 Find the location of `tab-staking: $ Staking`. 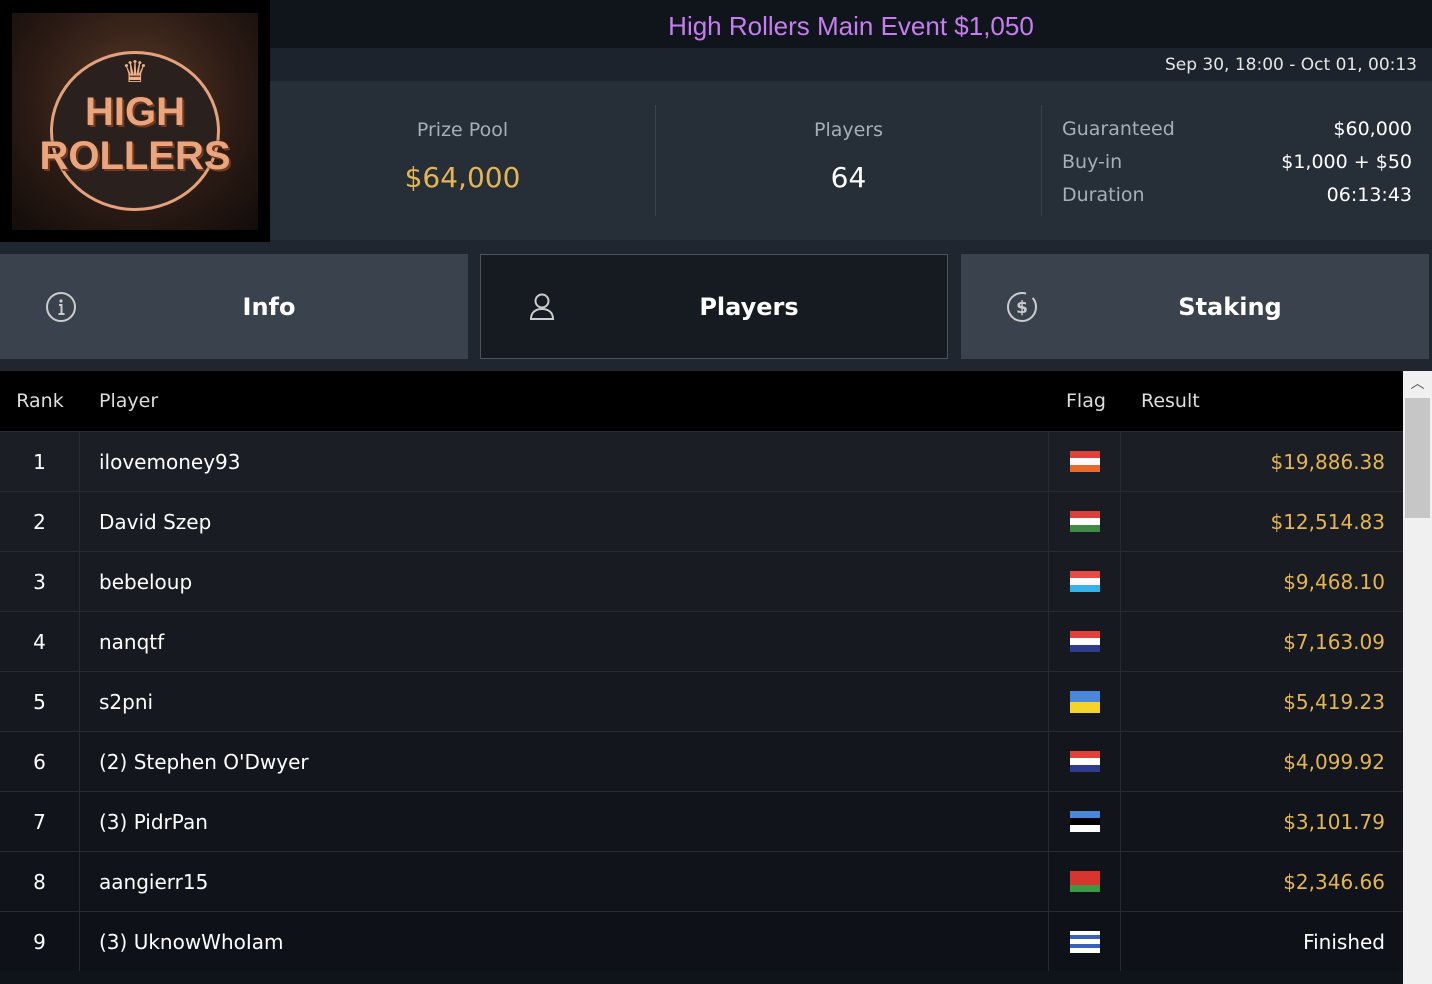

tab-staking: $ Staking is located at coordinates (1195, 306).